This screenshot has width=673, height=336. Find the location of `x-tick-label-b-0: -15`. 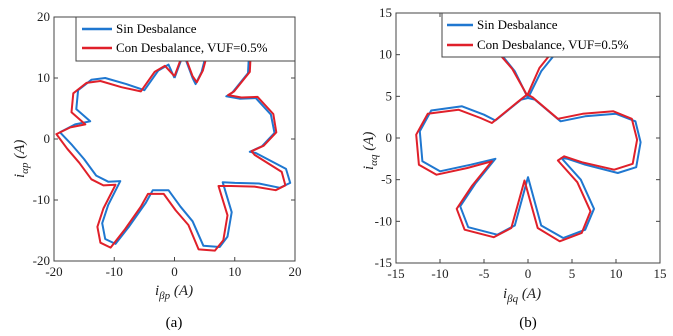

x-tick-label-b-0: -15 is located at coordinates (395, 273).